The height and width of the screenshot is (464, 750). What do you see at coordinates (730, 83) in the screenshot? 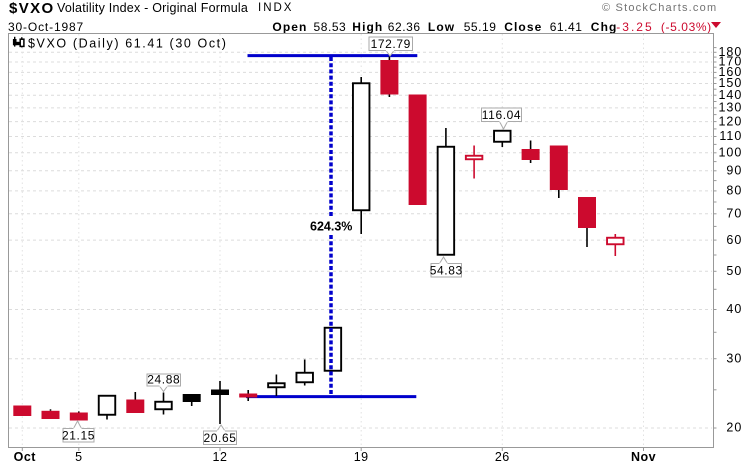
I see `svg-text: 150` at bounding box center [730, 83].